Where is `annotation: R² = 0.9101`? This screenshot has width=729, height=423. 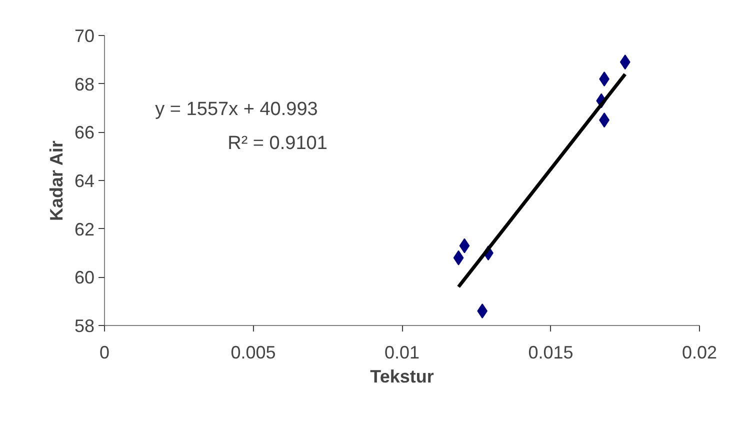 annotation: R² = 0.9101 is located at coordinates (278, 143).